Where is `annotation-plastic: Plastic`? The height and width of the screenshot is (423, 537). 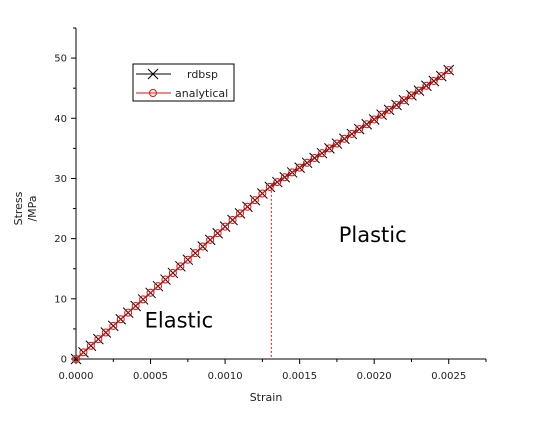 annotation-plastic: Plastic is located at coordinates (373, 235).